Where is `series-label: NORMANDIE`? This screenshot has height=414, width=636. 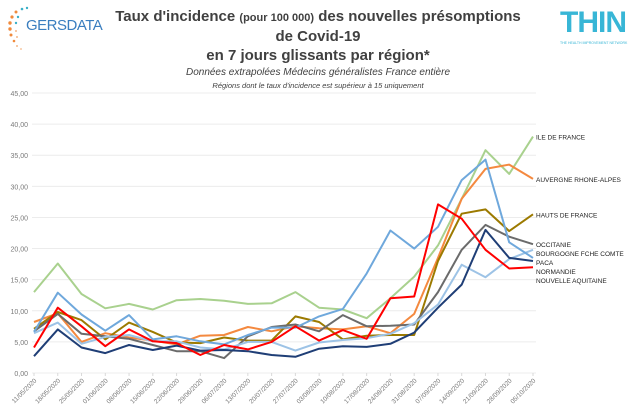
series-label: NORMANDIE is located at coordinates (556, 272).